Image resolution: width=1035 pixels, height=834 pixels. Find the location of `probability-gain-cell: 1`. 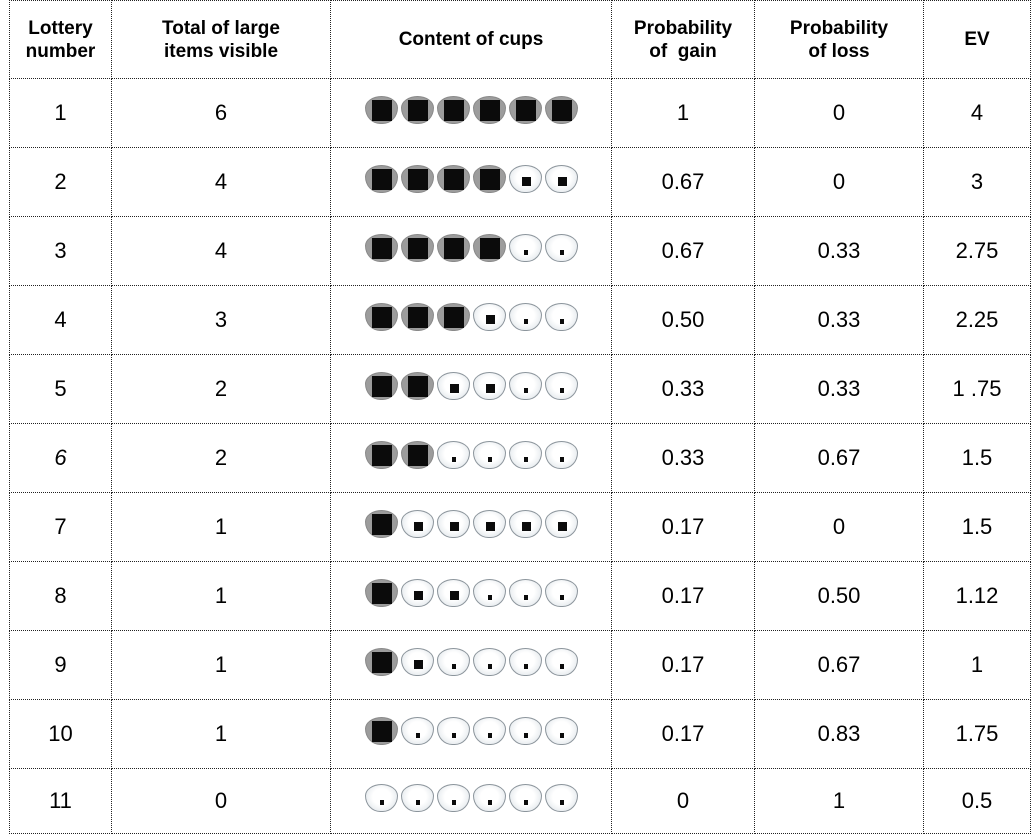

probability-gain-cell: 1 is located at coordinates (683, 113).